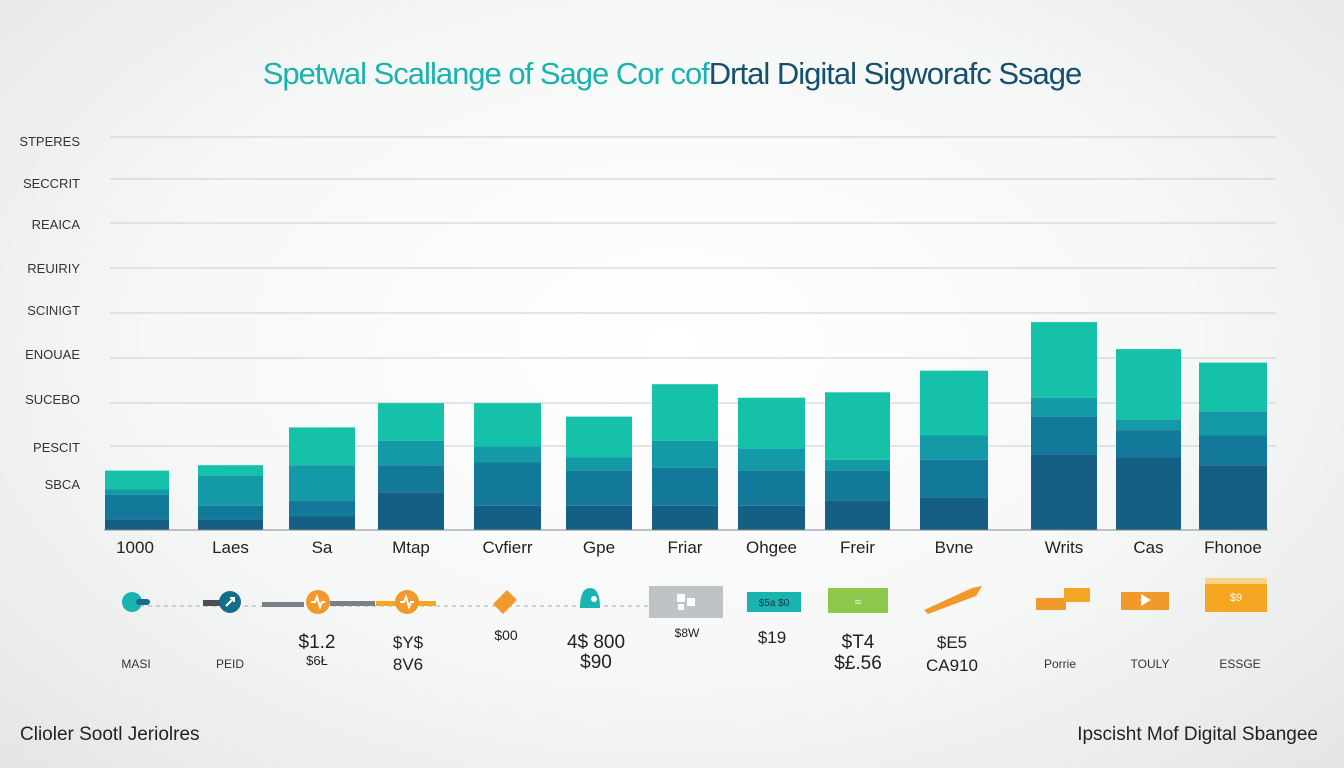  What do you see at coordinates (952, 642) in the screenshot?
I see `value-label: $E5` at bounding box center [952, 642].